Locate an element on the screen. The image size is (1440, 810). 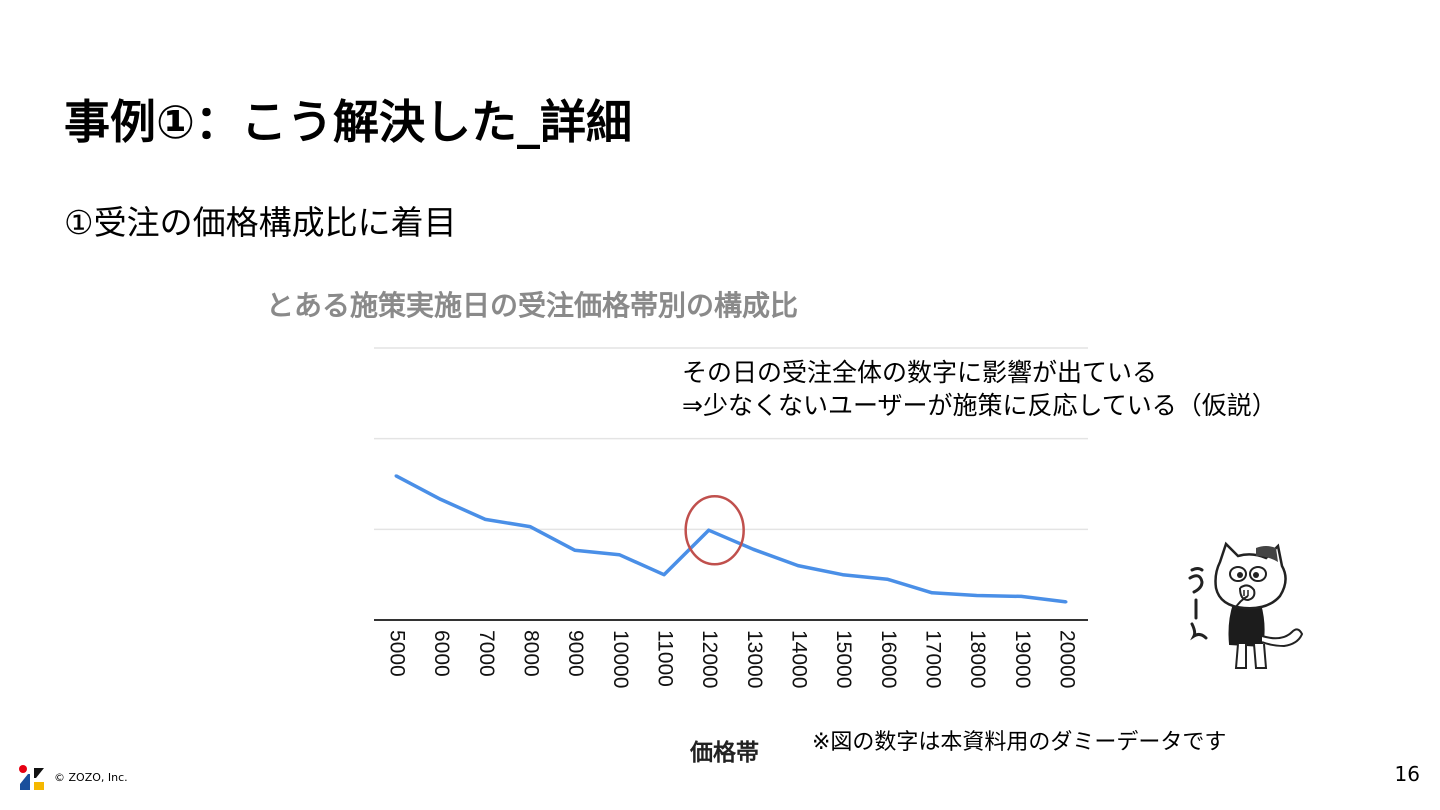
annotation-line-2: ⇒少なくないユーザーが施策に反応している（仮説） is located at coordinates (979, 405).